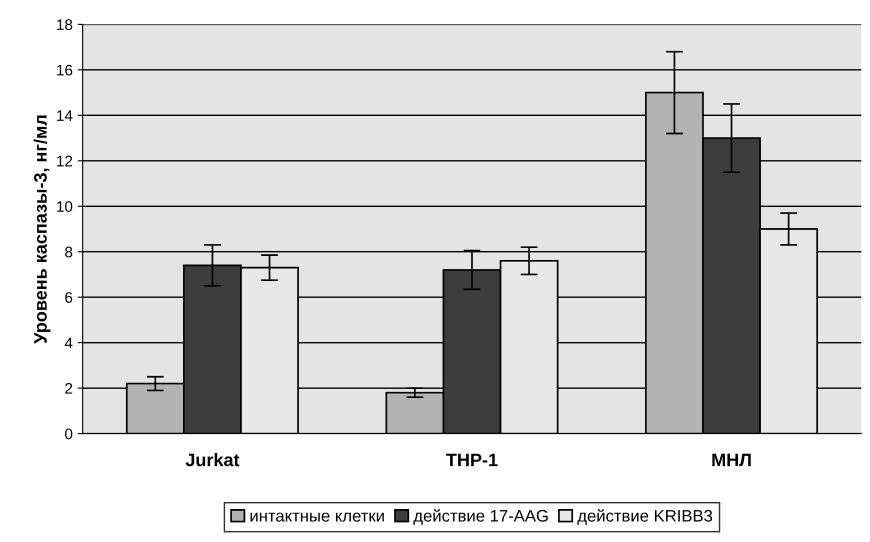 The width and height of the screenshot is (870, 542). What do you see at coordinates (64, 24) in the screenshot?
I see `y-tick-label: 18` at bounding box center [64, 24].